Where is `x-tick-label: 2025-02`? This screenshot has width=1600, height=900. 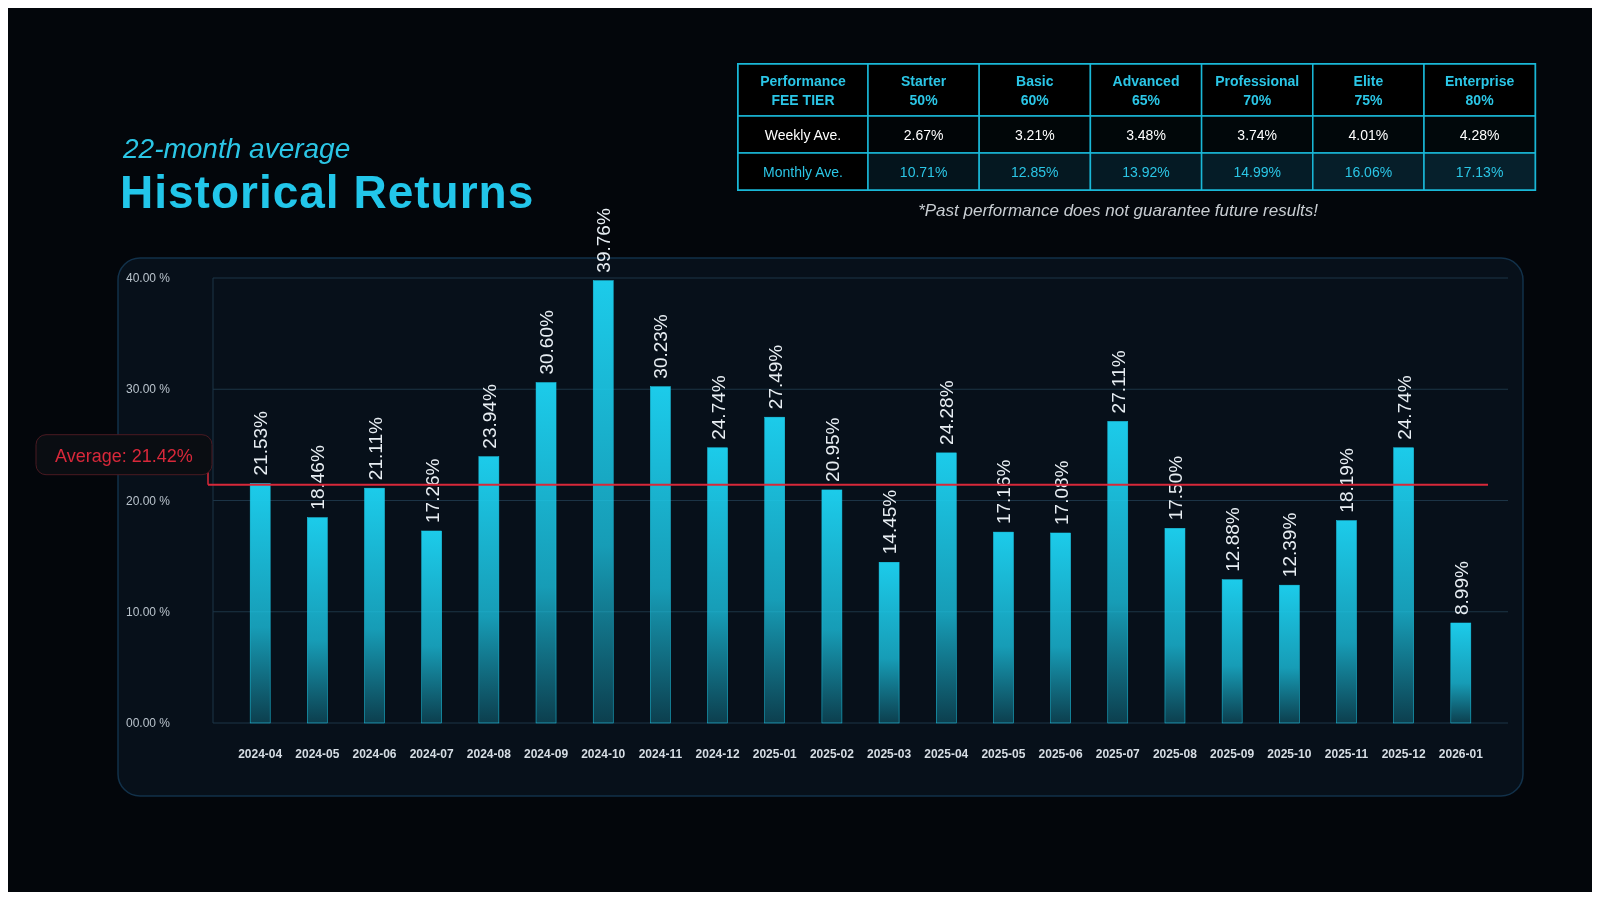 x-tick-label: 2025-02 is located at coordinates (832, 754).